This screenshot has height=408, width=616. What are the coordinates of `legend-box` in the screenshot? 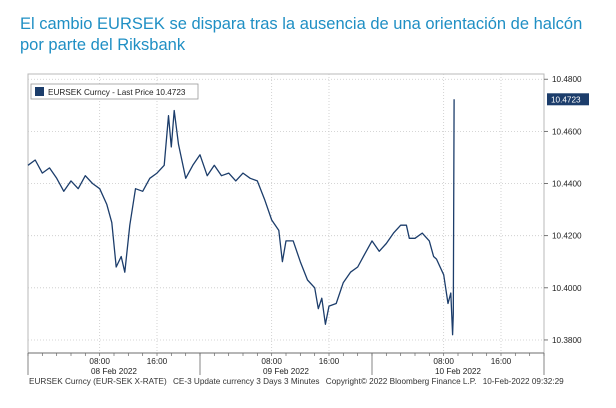 It's located at (114, 91).